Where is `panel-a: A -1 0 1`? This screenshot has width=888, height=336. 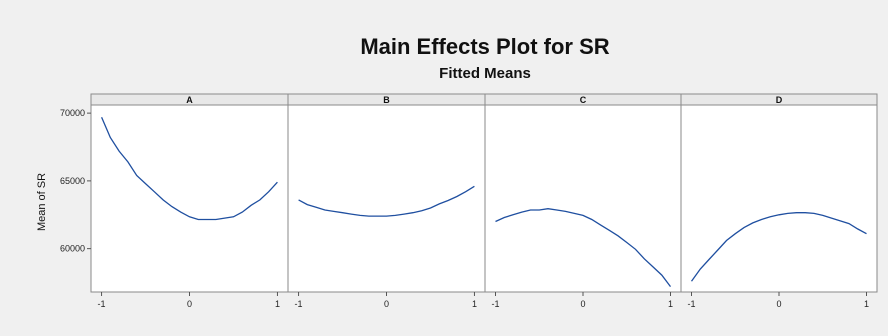
panel-a: A -1 0 1 is located at coordinates (189, 201).